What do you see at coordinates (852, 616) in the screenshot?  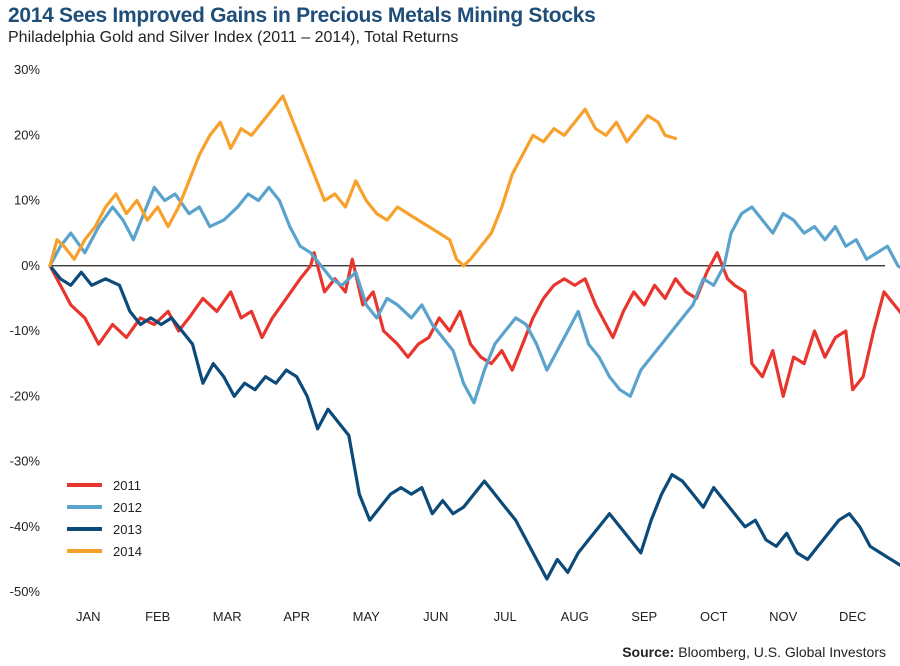 I see `x-tick-label: DEC` at bounding box center [852, 616].